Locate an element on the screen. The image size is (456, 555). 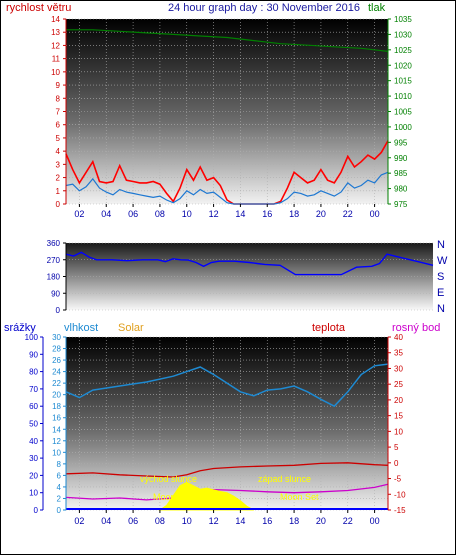
humidity-tick-label: 10 is located at coordinates (56, 452).